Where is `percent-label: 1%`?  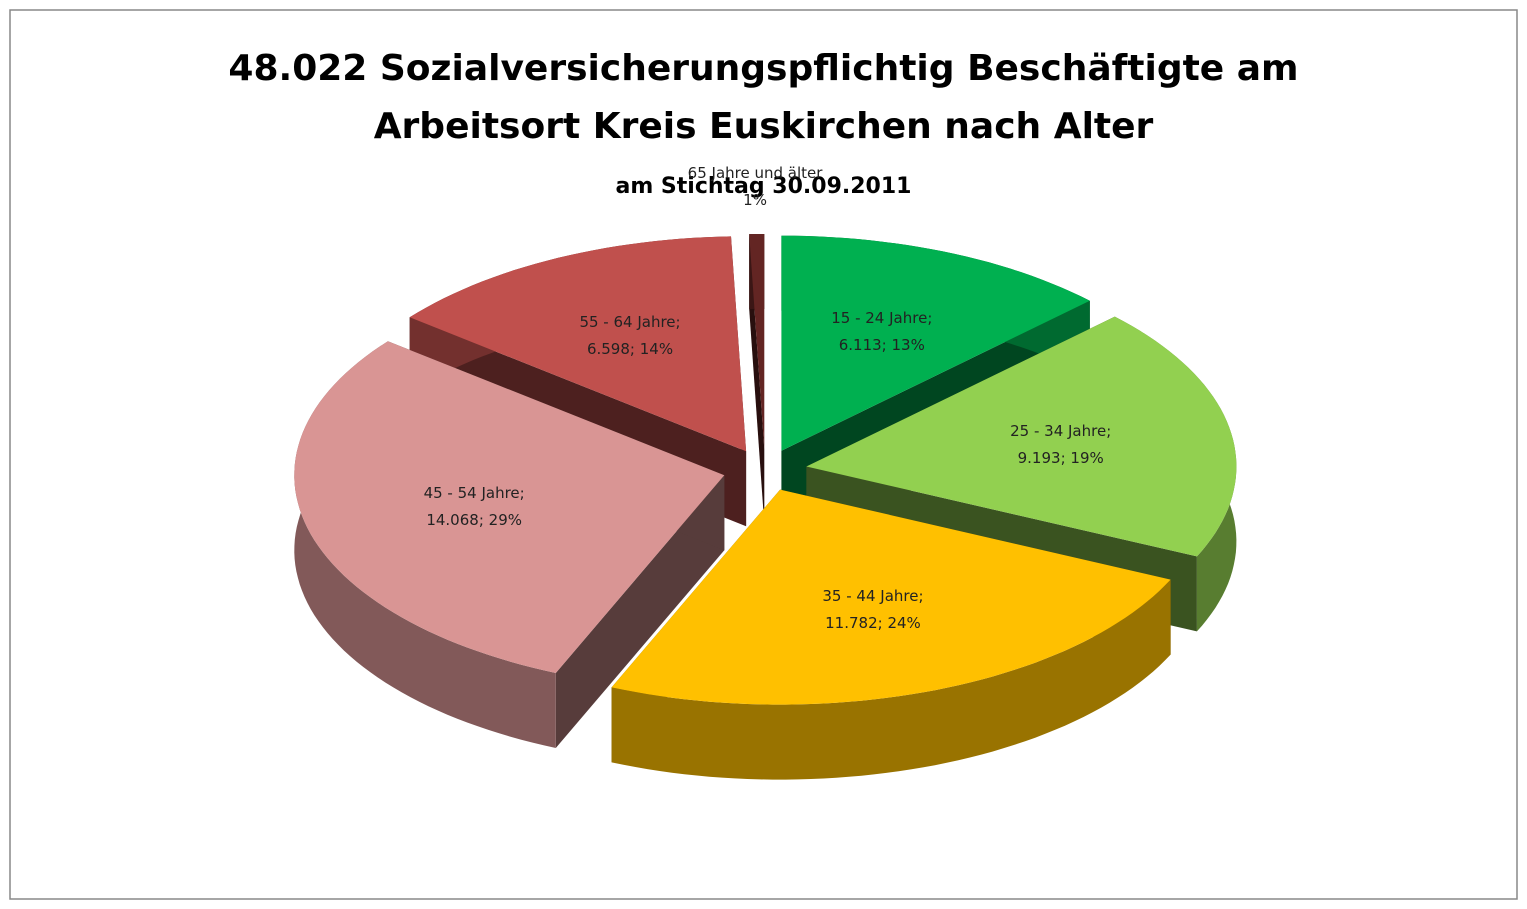
percent-label: 1% is located at coordinates (755, 199).